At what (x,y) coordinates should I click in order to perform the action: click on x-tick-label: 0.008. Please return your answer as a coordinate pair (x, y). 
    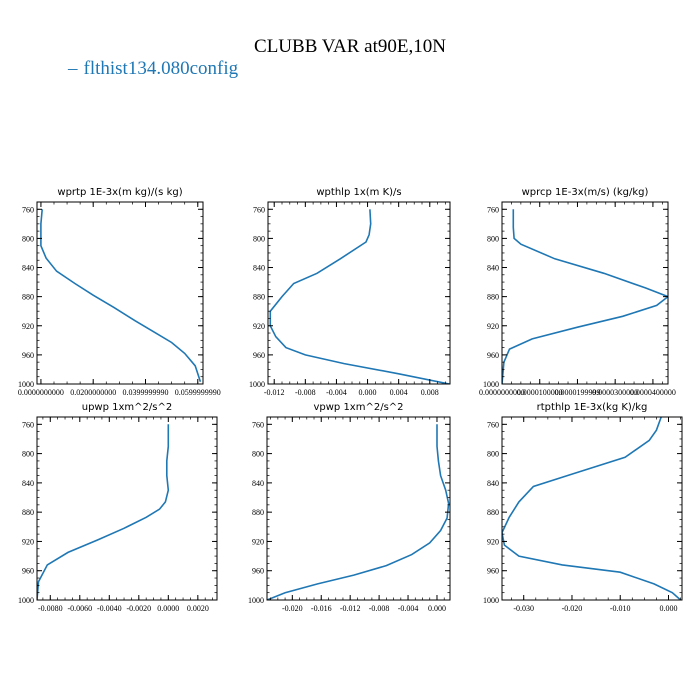
    Looking at the image, I should click on (430, 392).